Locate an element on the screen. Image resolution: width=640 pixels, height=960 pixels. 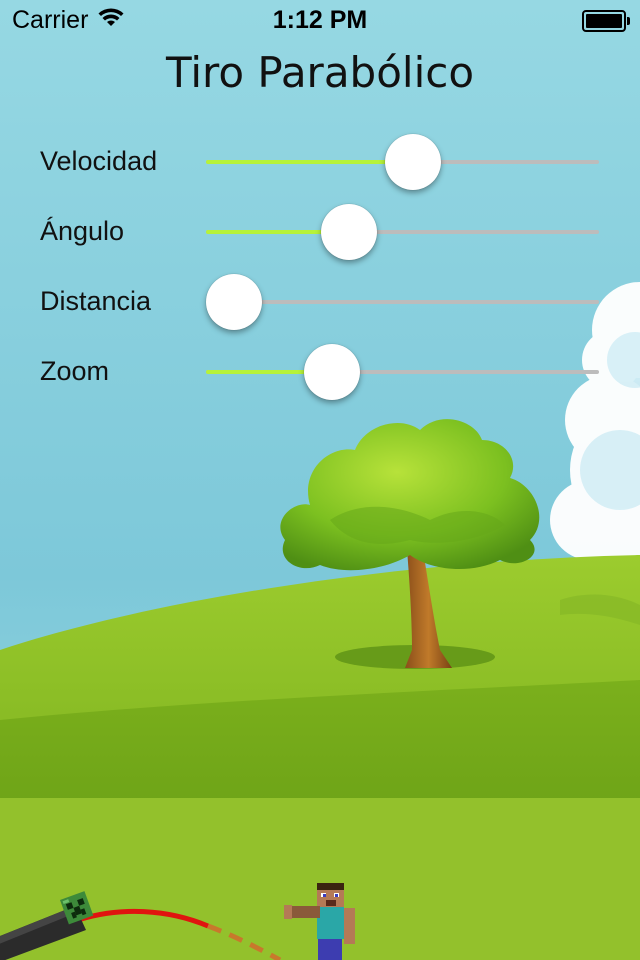
slider-row-zoom: Zoom is located at coordinates (320, 372).